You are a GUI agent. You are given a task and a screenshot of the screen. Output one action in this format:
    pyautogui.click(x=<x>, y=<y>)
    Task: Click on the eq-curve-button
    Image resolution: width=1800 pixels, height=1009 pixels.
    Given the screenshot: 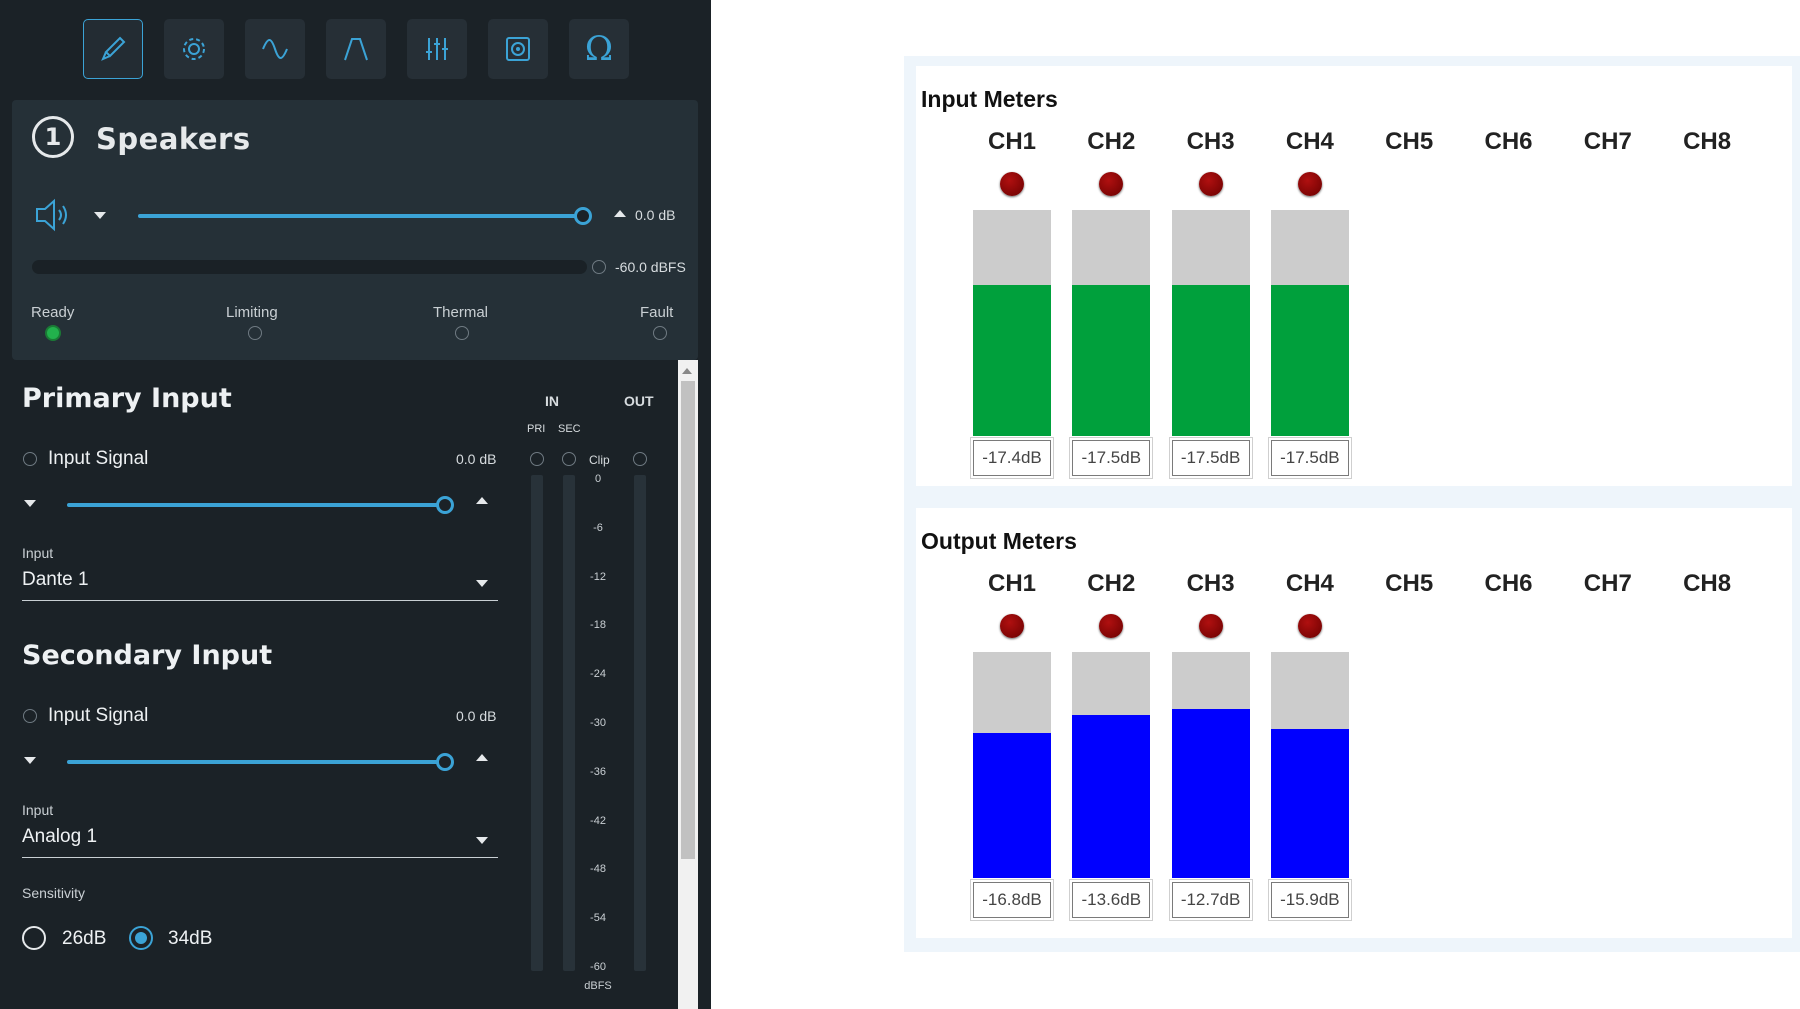 What is the action you would take?
    pyautogui.click(x=275, y=49)
    